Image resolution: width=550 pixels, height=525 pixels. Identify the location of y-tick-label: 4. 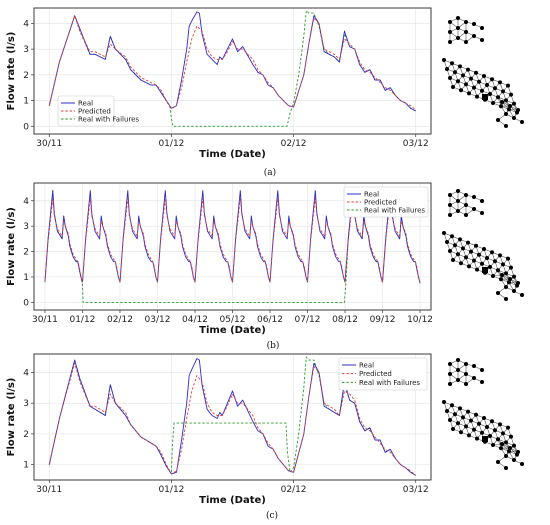
(26, 373).